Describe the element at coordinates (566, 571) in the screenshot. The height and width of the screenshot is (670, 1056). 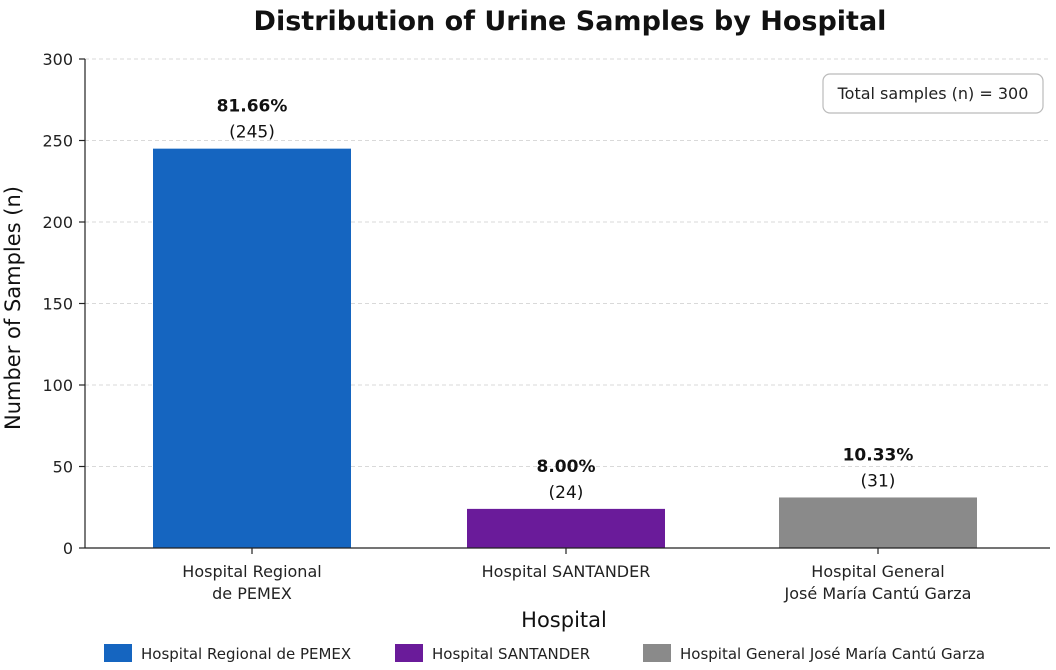
I see `x-tick-label: Hospital SANTANDER` at that location.